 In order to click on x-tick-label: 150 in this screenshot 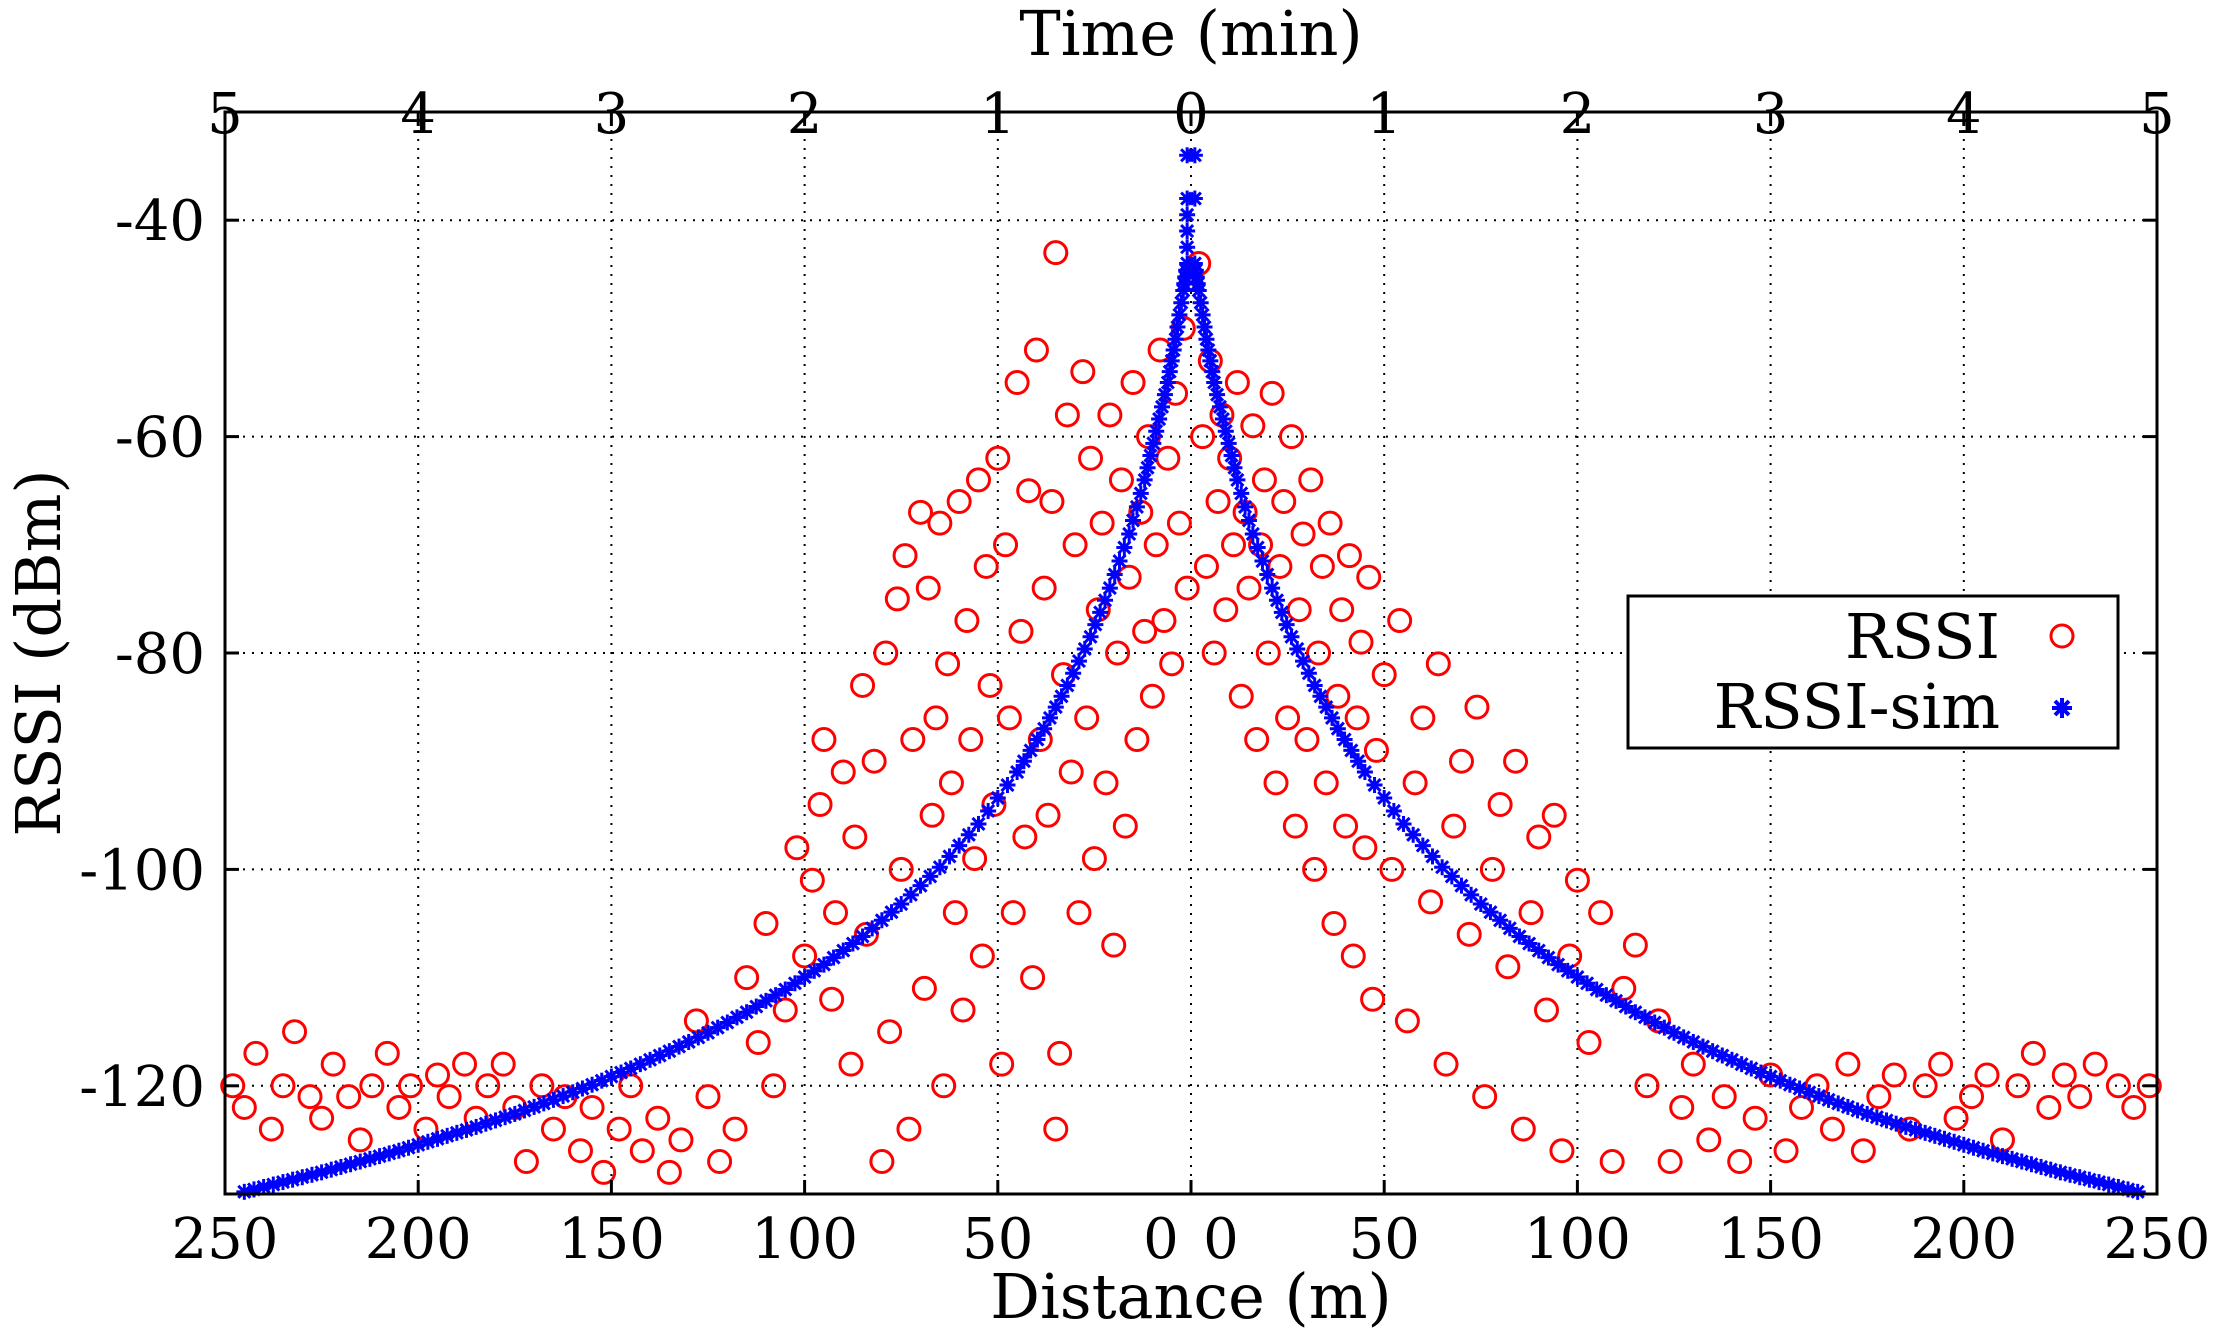, I will do `click(611, 1239)`.